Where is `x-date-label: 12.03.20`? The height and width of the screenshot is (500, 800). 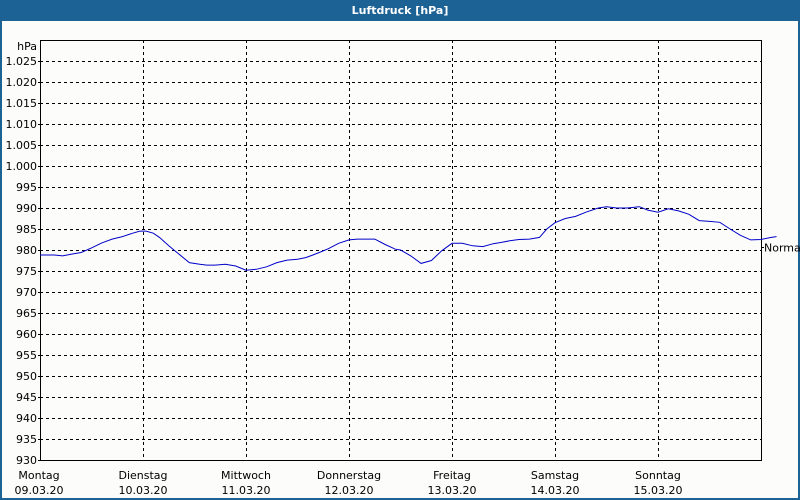
x-date-label: 12.03.20 is located at coordinates (349, 490).